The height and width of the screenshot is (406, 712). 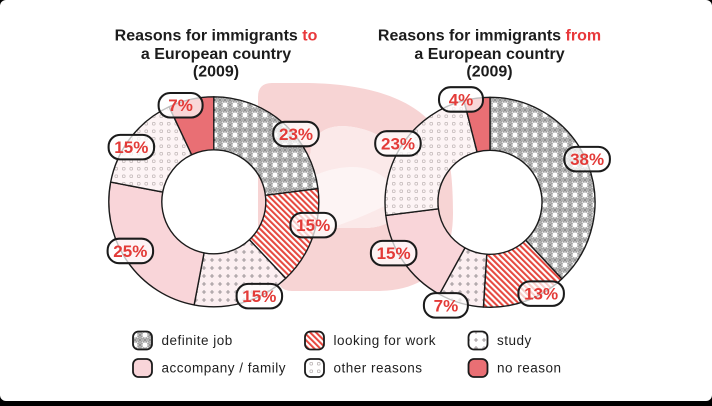 I want to click on svg-text: no reason, so click(x=529, y=368).